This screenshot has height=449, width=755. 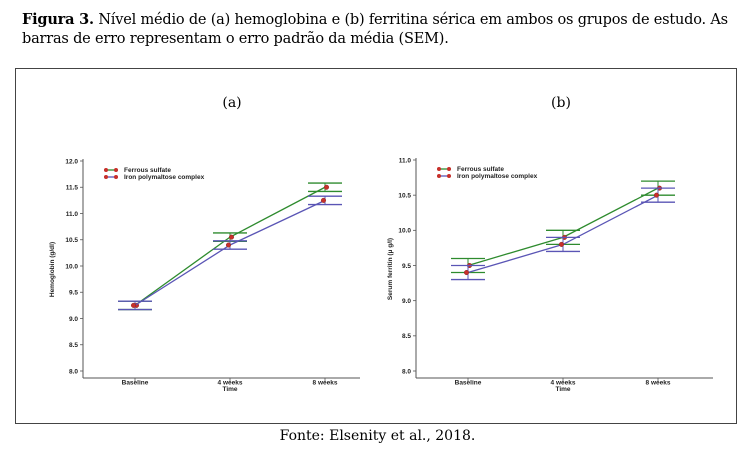 What do you see at coordinates (71, 161) in the screenshot?
I see `y-tick-label: 12.0` at bounding box center [71, 161].